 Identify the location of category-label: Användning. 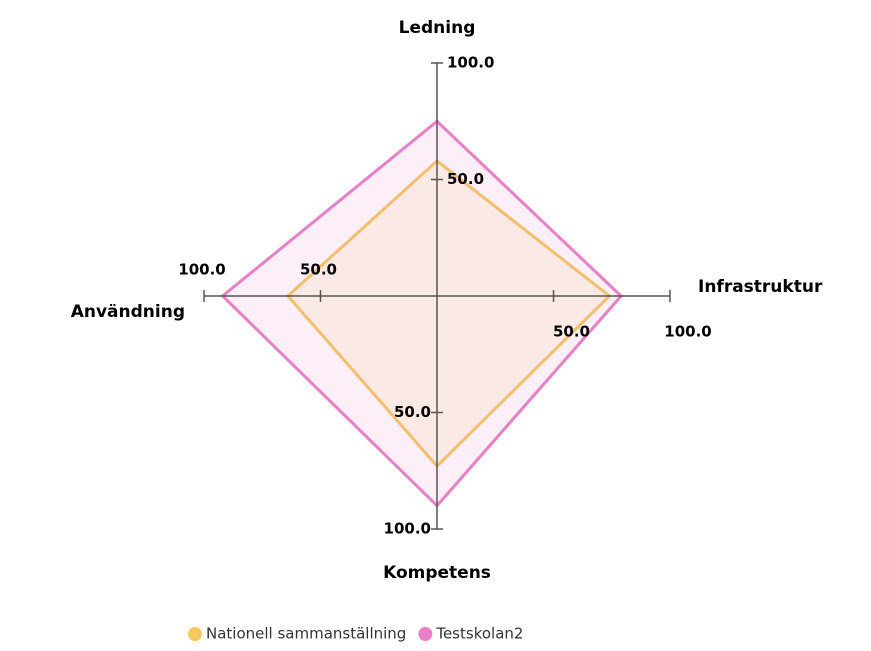
(128, 312).